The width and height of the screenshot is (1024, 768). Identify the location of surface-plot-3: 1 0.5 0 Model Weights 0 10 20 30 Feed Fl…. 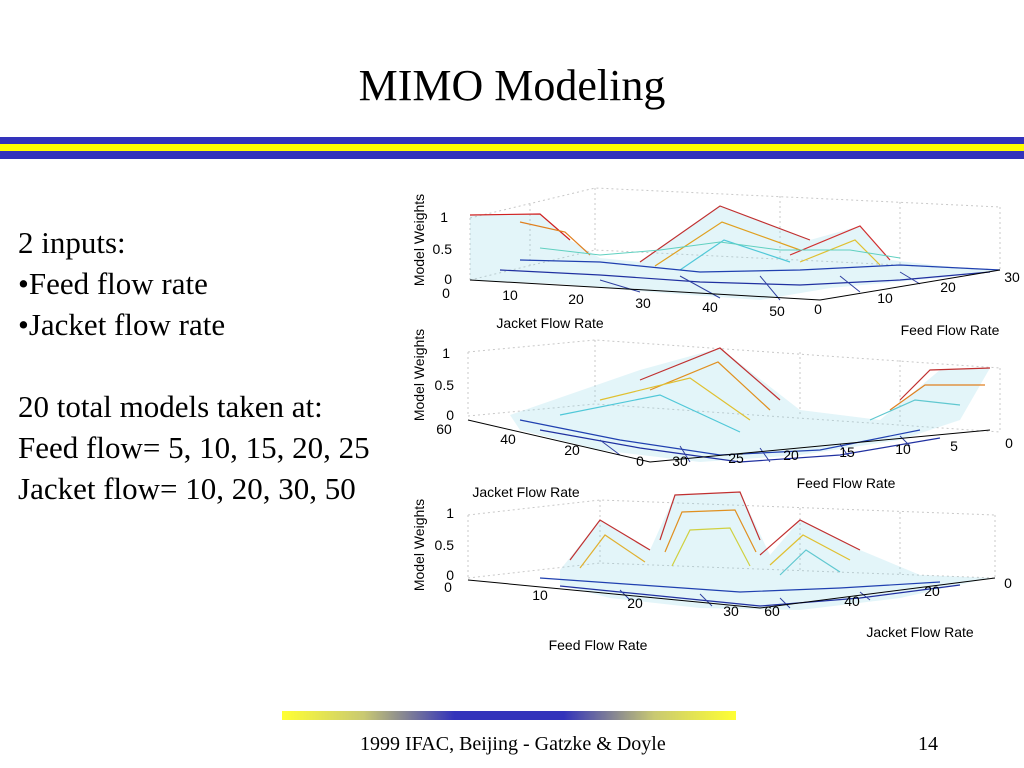
(711, 572).